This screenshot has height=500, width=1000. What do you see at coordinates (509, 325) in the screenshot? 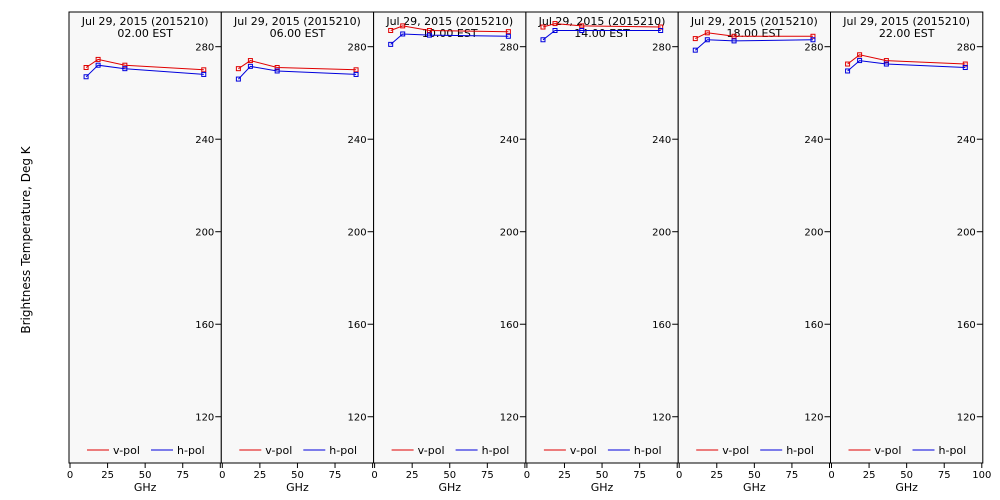
I see `y-tick-label: 160` at bounding box center [509, 325].